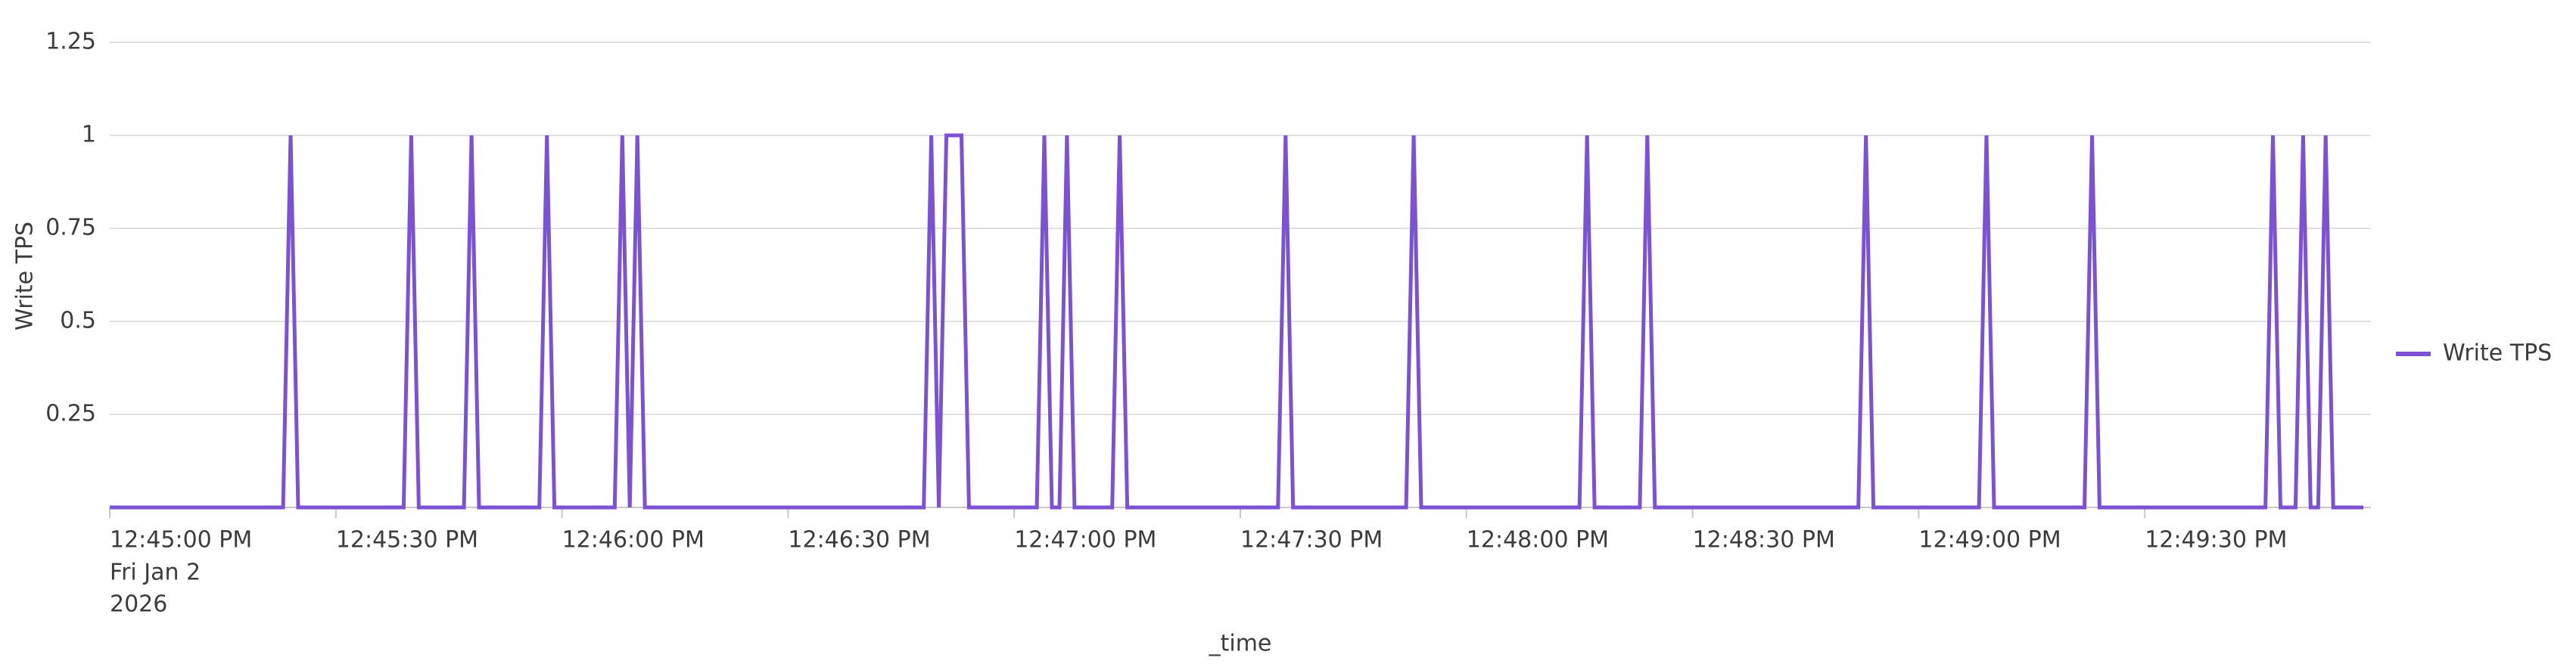 This screenshot has height=667, width=2576. What do you see at coordinates (138, 604) in the screenshot?
I see `x-date-label: 2026` at bounding box center [138, 604].